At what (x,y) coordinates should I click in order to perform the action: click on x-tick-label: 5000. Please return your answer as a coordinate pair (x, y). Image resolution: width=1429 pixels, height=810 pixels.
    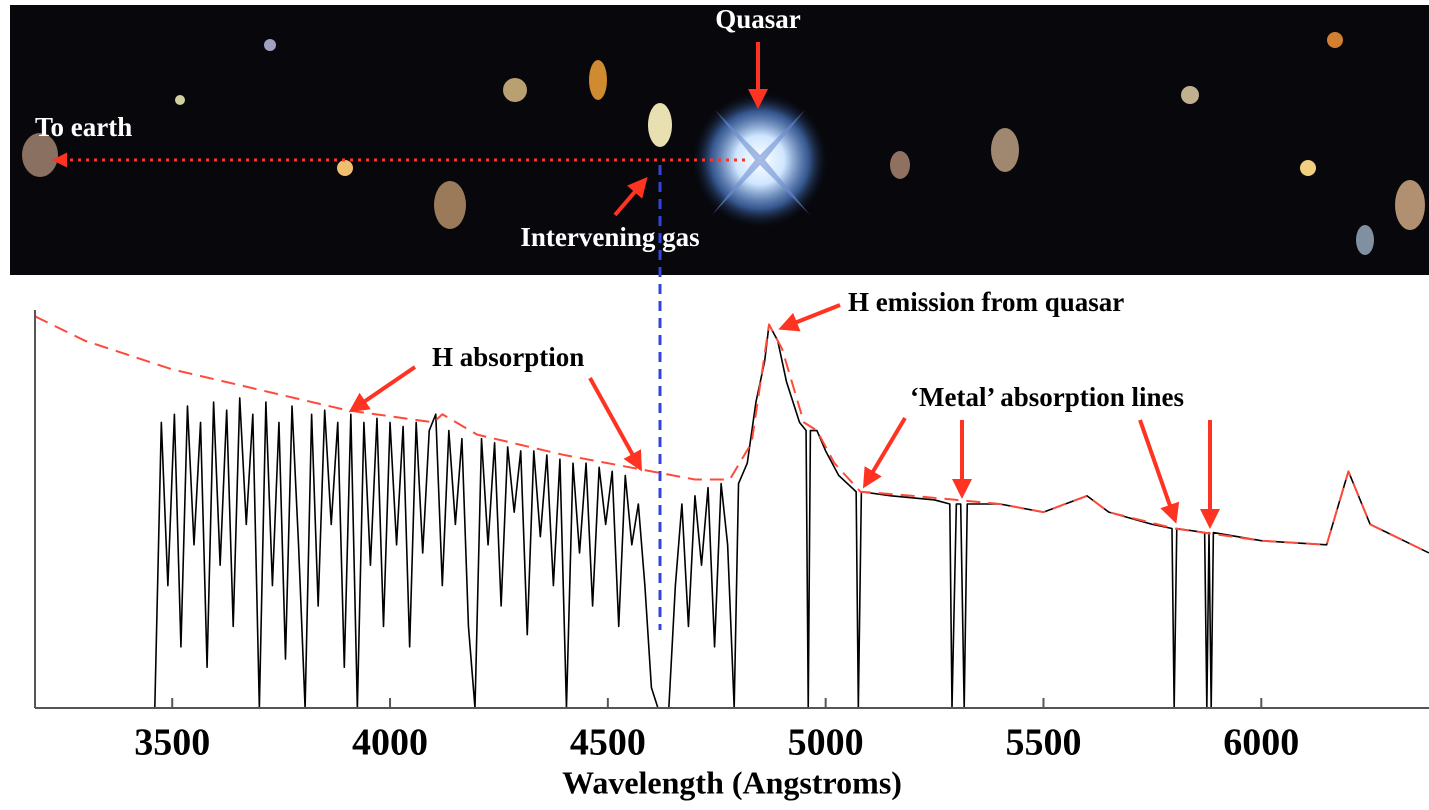
    Looking at the image, I should click on (826, 743).